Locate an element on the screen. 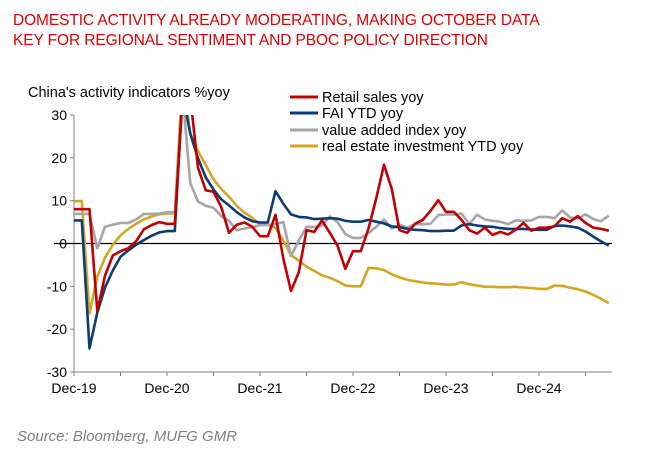  legend-label: value added index yoy is located at coordinates (394, 131).